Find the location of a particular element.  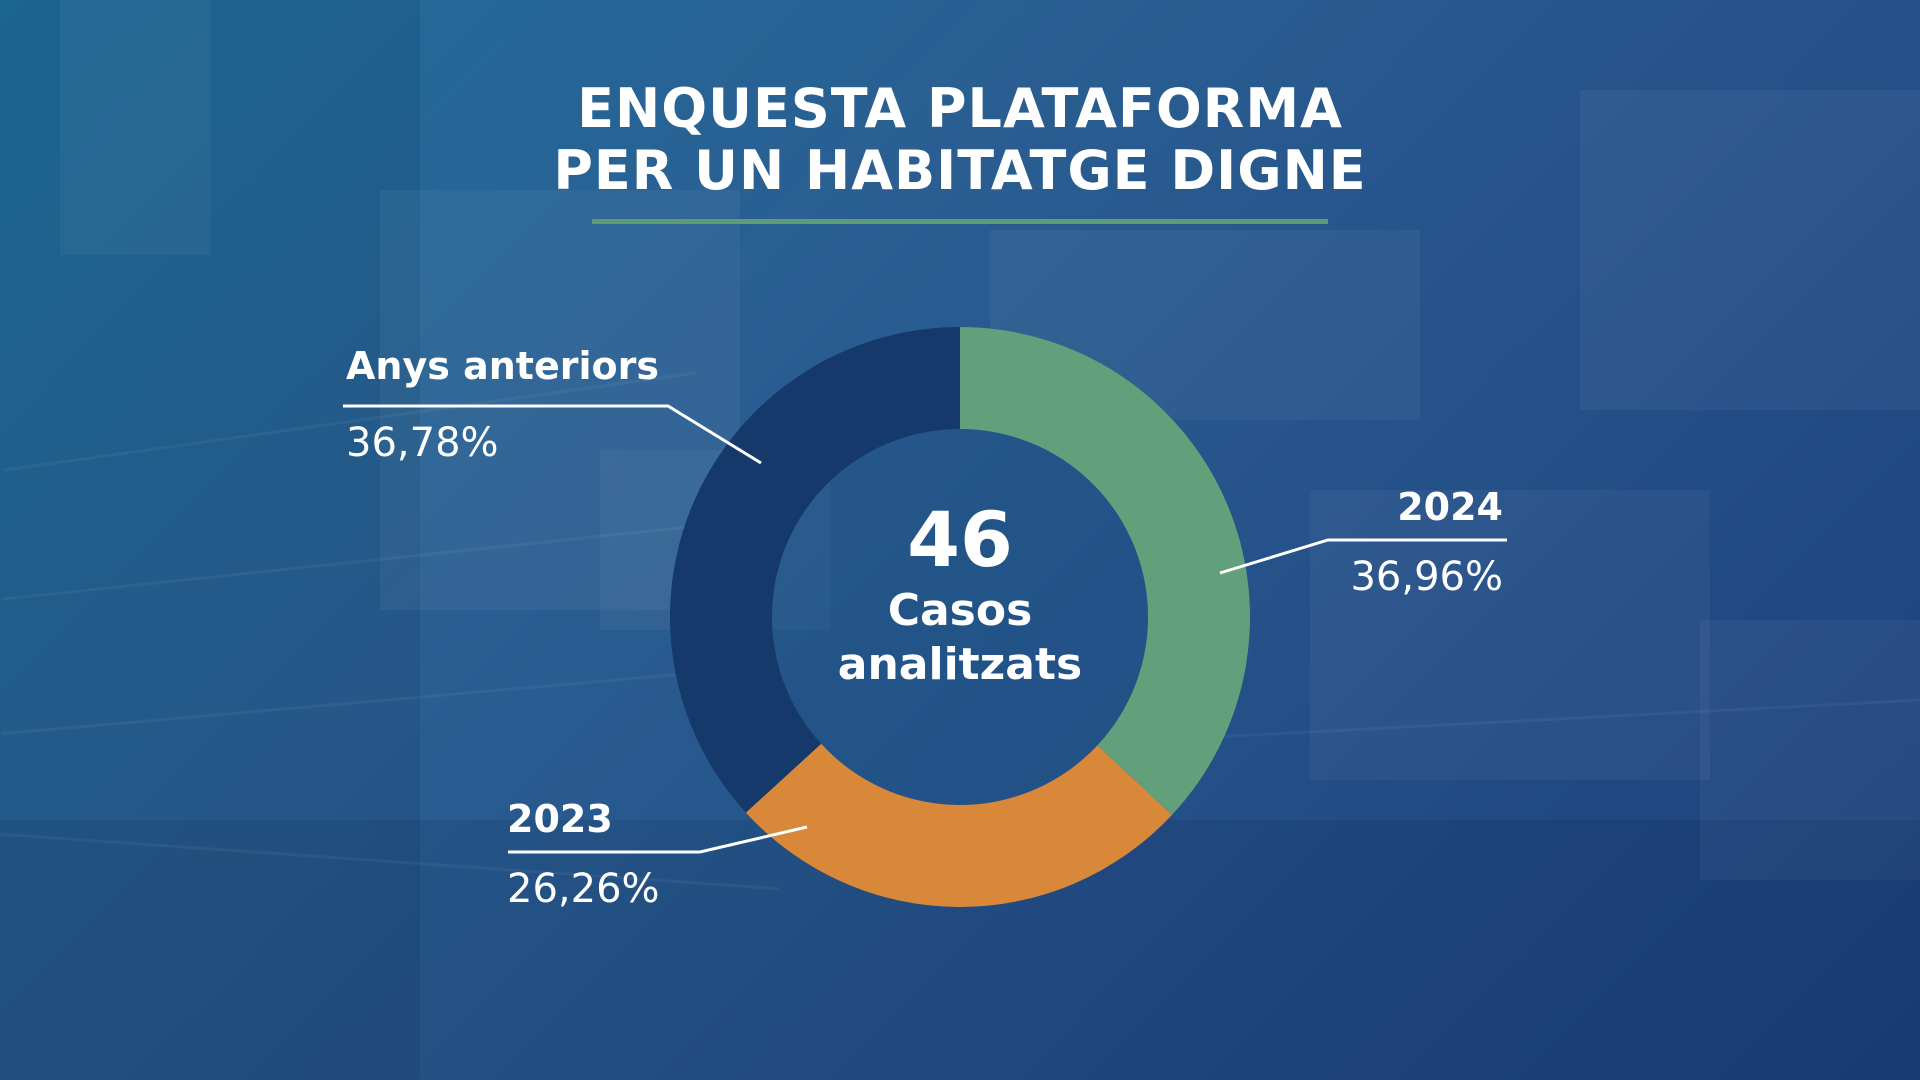

donut-slice-anys-anteriors is located at coordinates (814, 570).